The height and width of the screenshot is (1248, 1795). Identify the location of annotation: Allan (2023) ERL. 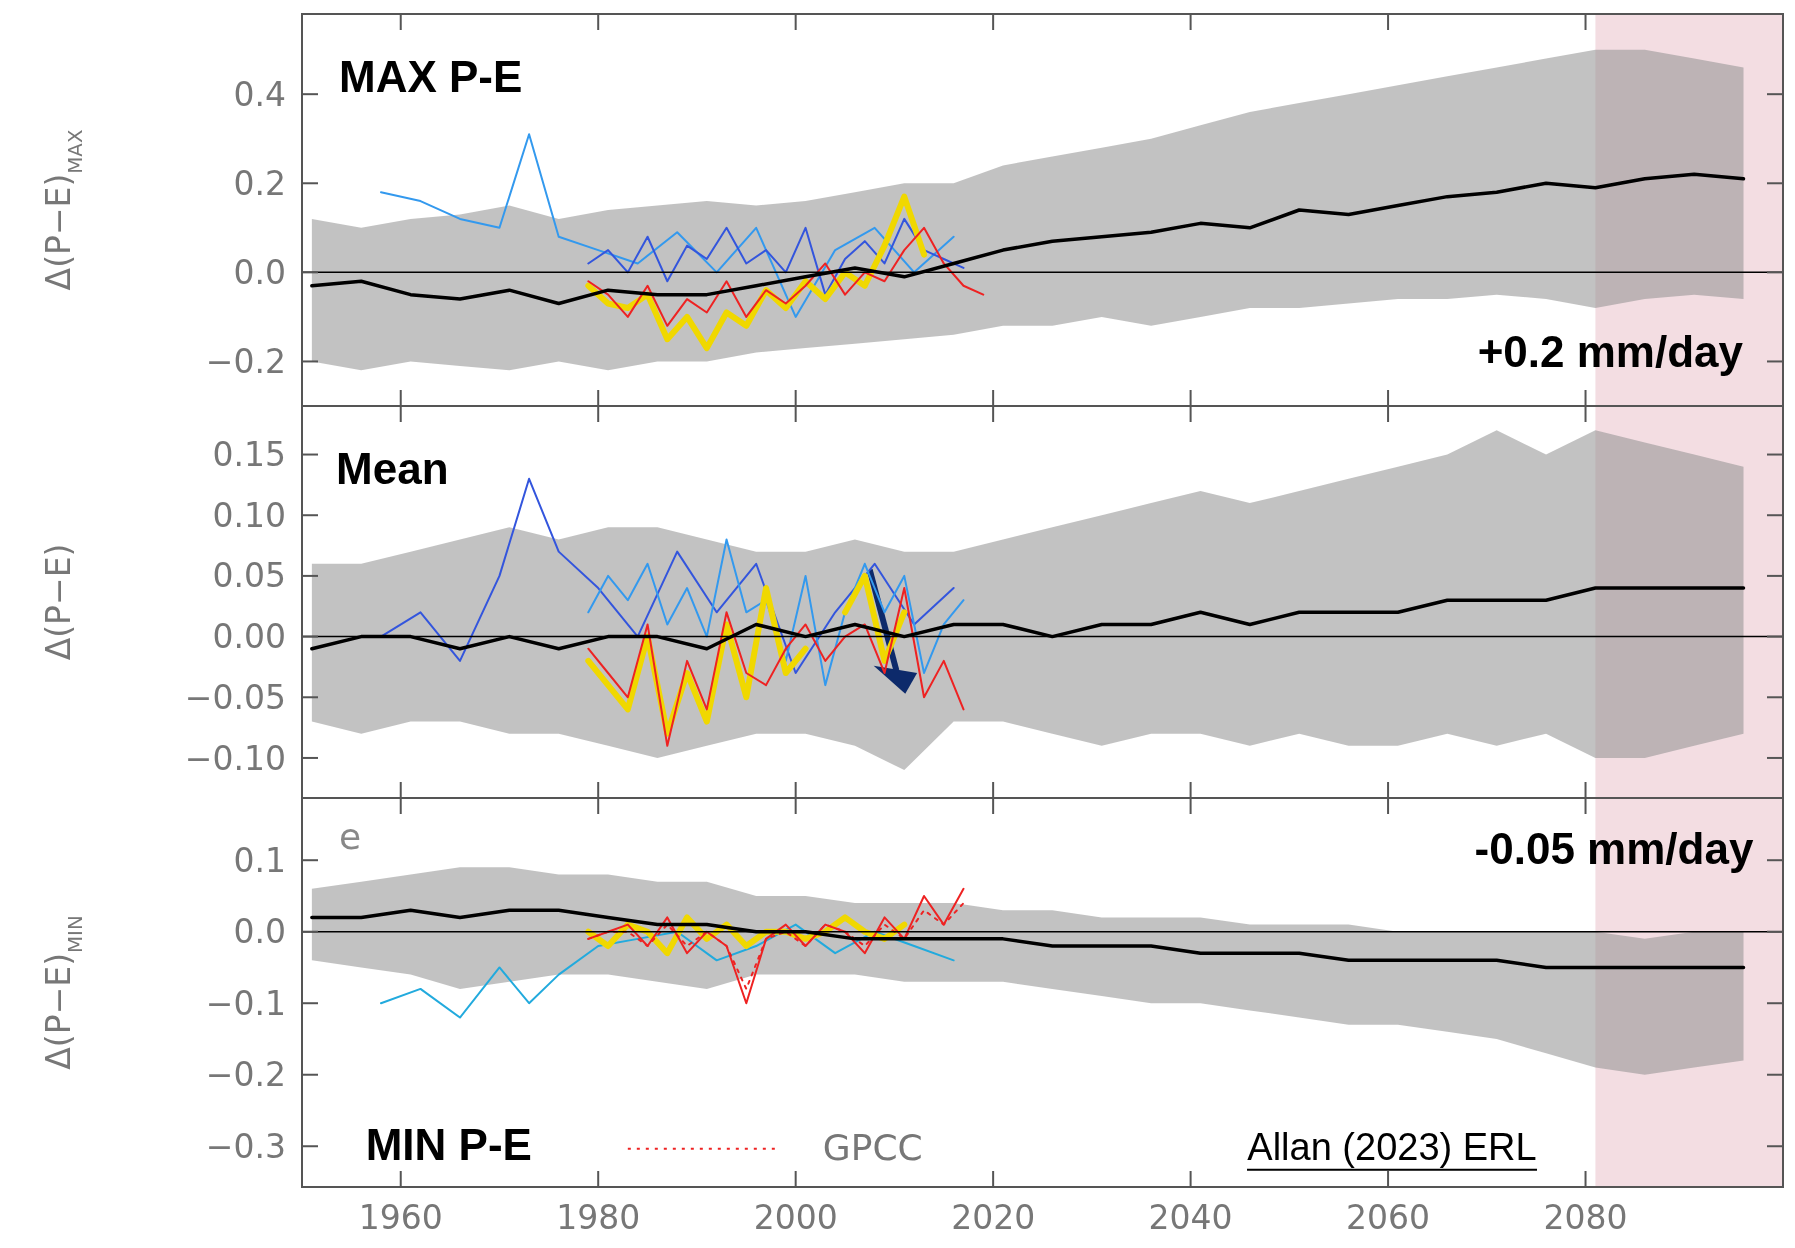
(1392, 1146).